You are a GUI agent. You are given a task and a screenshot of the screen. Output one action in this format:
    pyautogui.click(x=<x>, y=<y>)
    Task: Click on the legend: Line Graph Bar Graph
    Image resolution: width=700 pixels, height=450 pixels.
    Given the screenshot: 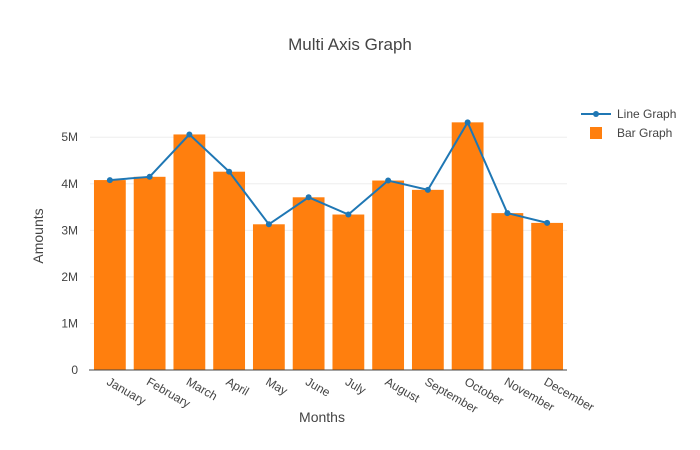 What is the action you would take?
    pyautogui.click(x=628, y=123)
    